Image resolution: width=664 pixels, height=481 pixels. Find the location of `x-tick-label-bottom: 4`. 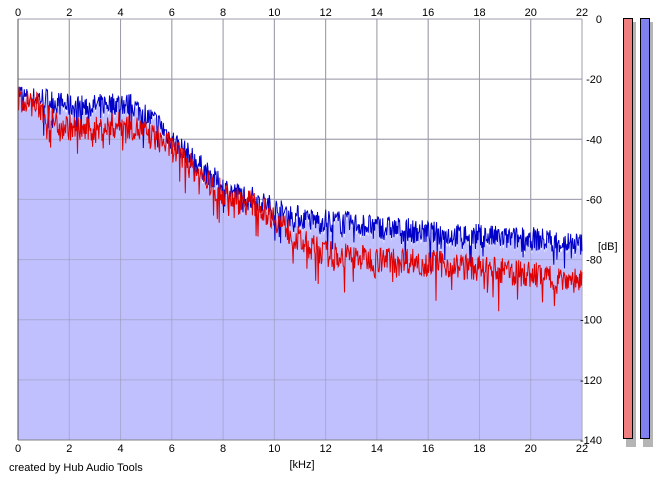

x-tick-label-bottom: 4 is located at coordinates (120, 449).